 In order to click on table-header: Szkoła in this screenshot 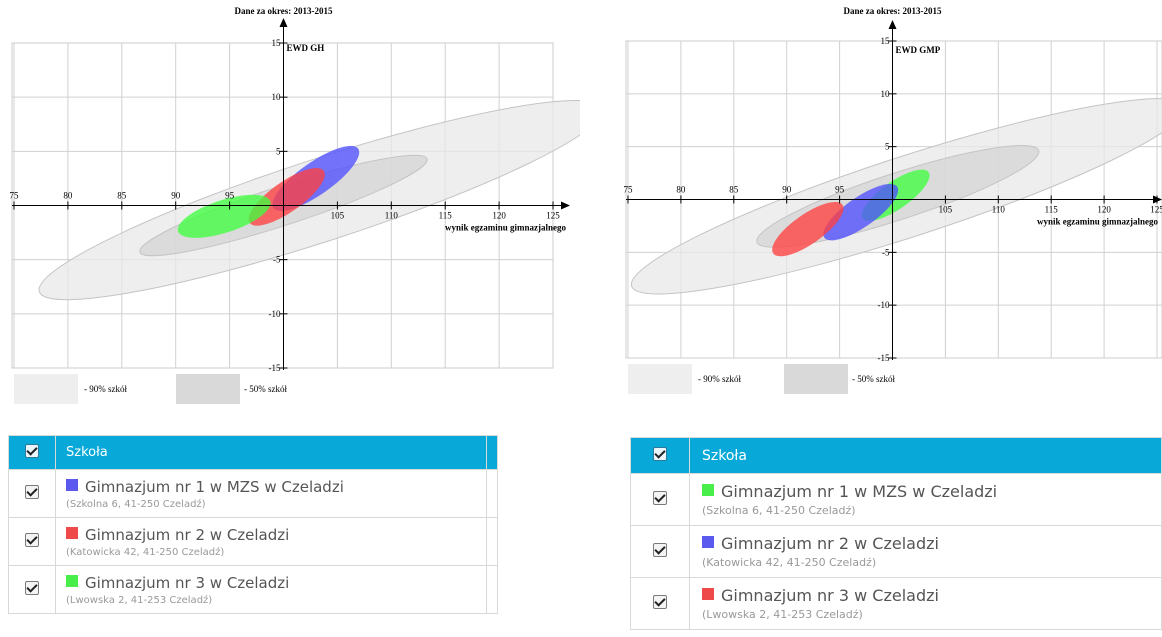, I will do `click(896, 455)`.